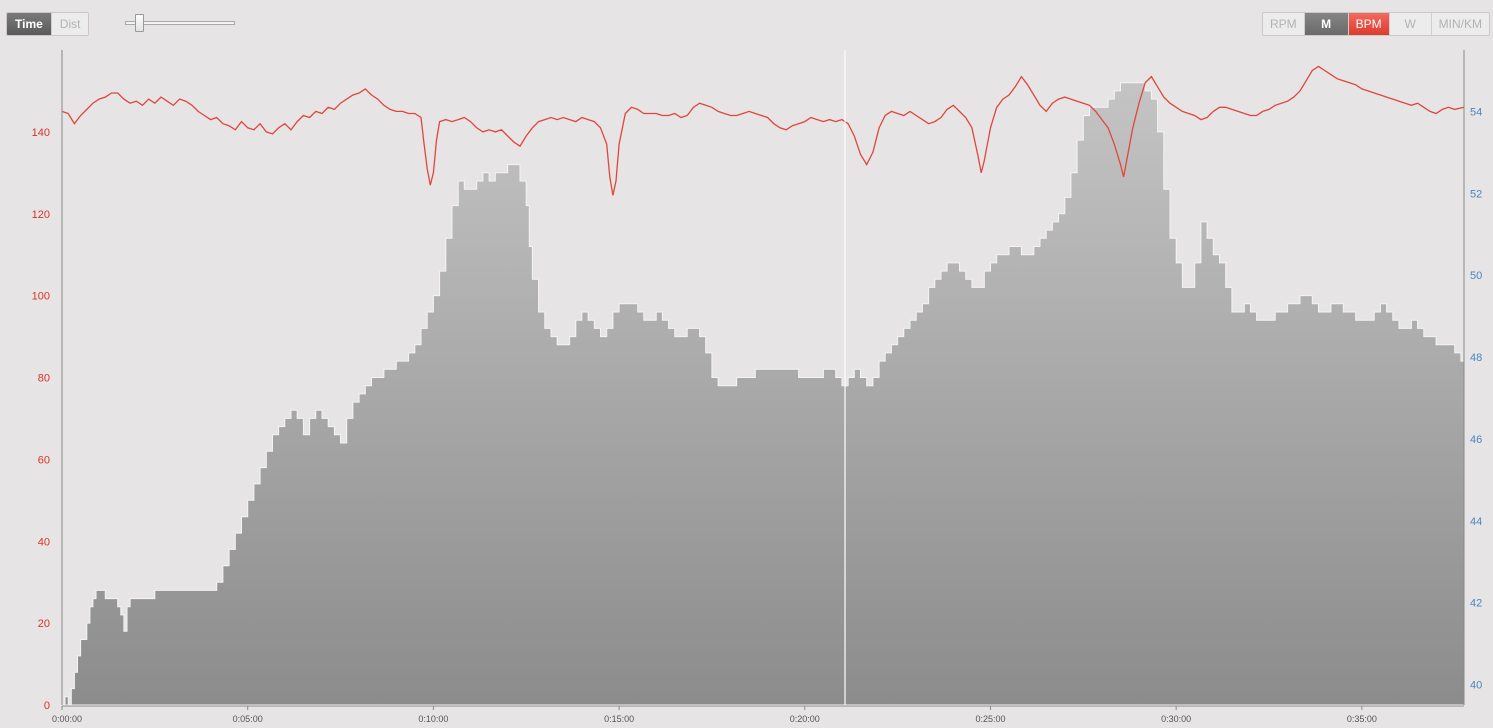 The height and width of the screenshot is (728, 1493). I want to click on time-mode-button: Time, so click(29, 24).